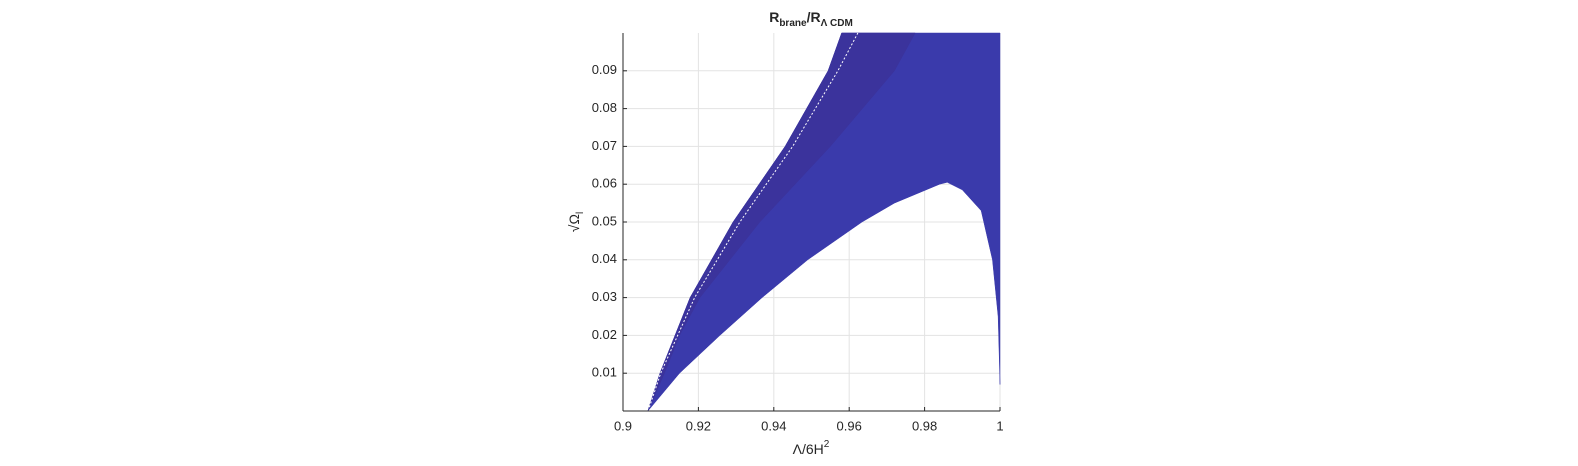 Image resolution: width=1578 pixels, height=466 pixels. I want to click on x-tick-label: 1, so click(999, 425).